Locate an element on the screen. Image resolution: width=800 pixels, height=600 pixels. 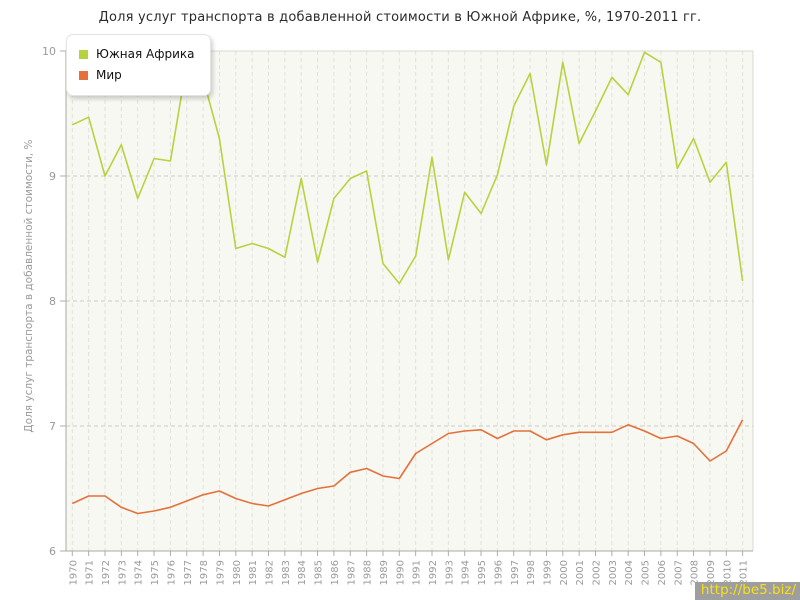
svg-text: 1998 is located at coordinates (531, 572).